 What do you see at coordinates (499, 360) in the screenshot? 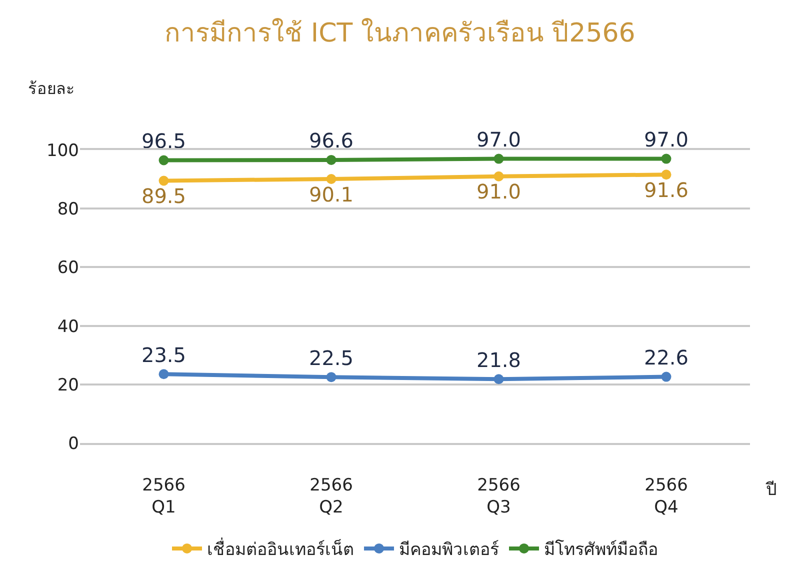
I see `data-label: 21.8` at bounding box center [499, 360].